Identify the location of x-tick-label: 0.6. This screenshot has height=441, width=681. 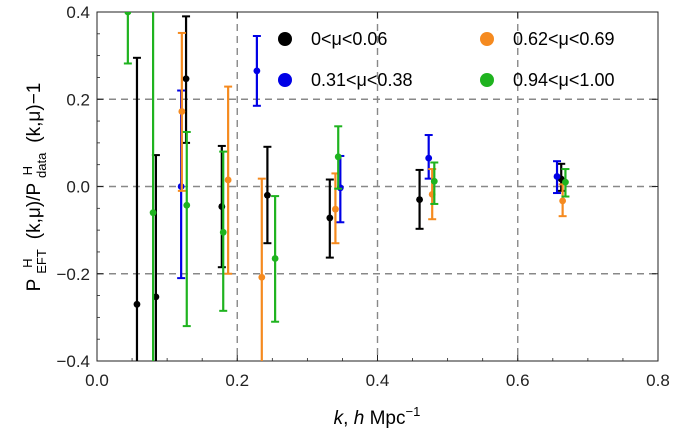
(518, 380).